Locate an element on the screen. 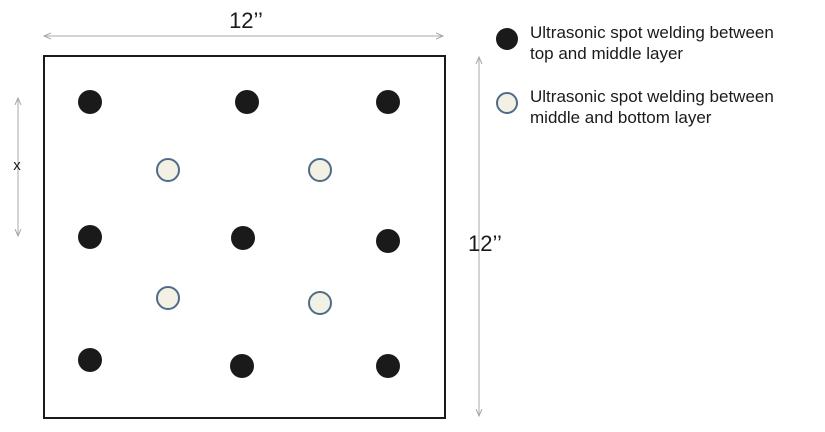 This screenshot has width=825, height=432. spacing-dimension-label: x is located at coordinates (17, 165).